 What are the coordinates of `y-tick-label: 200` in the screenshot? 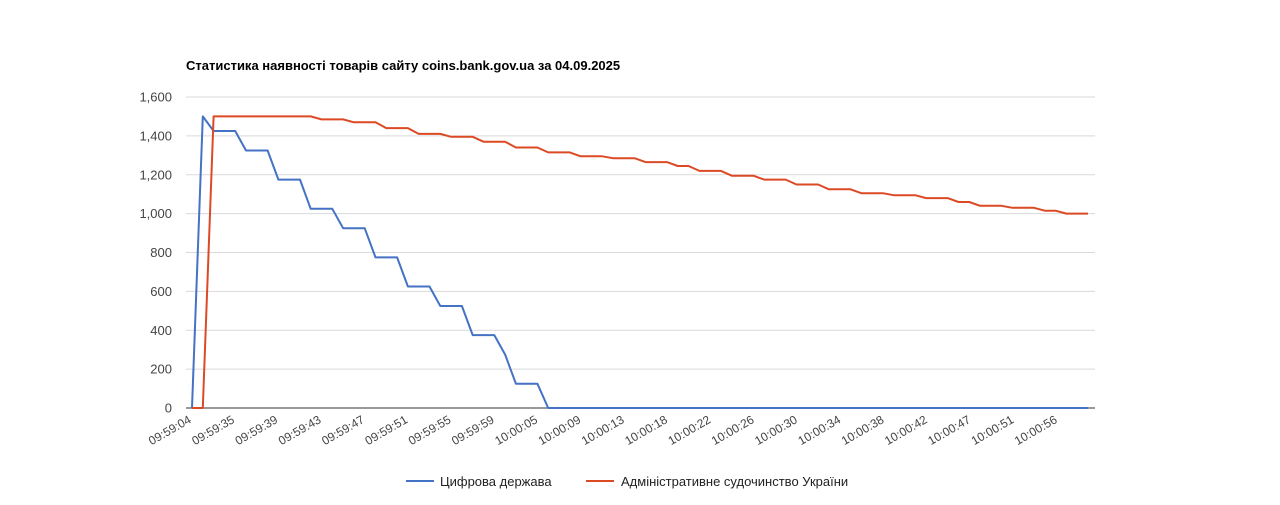 It's located at (161, 369).